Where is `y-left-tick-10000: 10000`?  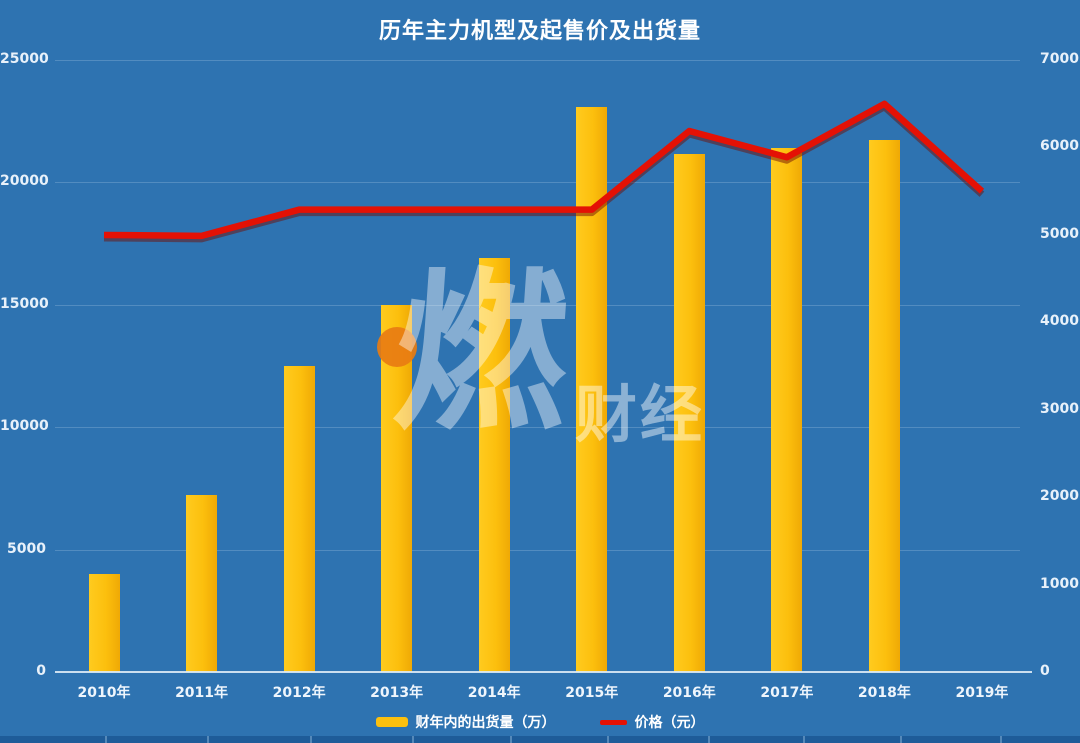 y-left-tick-10000: 10000 is located at coordinates (24, 426).